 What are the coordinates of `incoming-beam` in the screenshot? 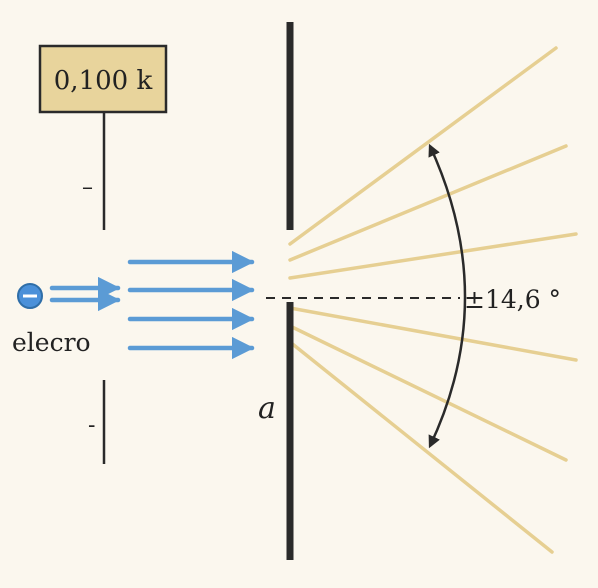 It's located at (191, 305).